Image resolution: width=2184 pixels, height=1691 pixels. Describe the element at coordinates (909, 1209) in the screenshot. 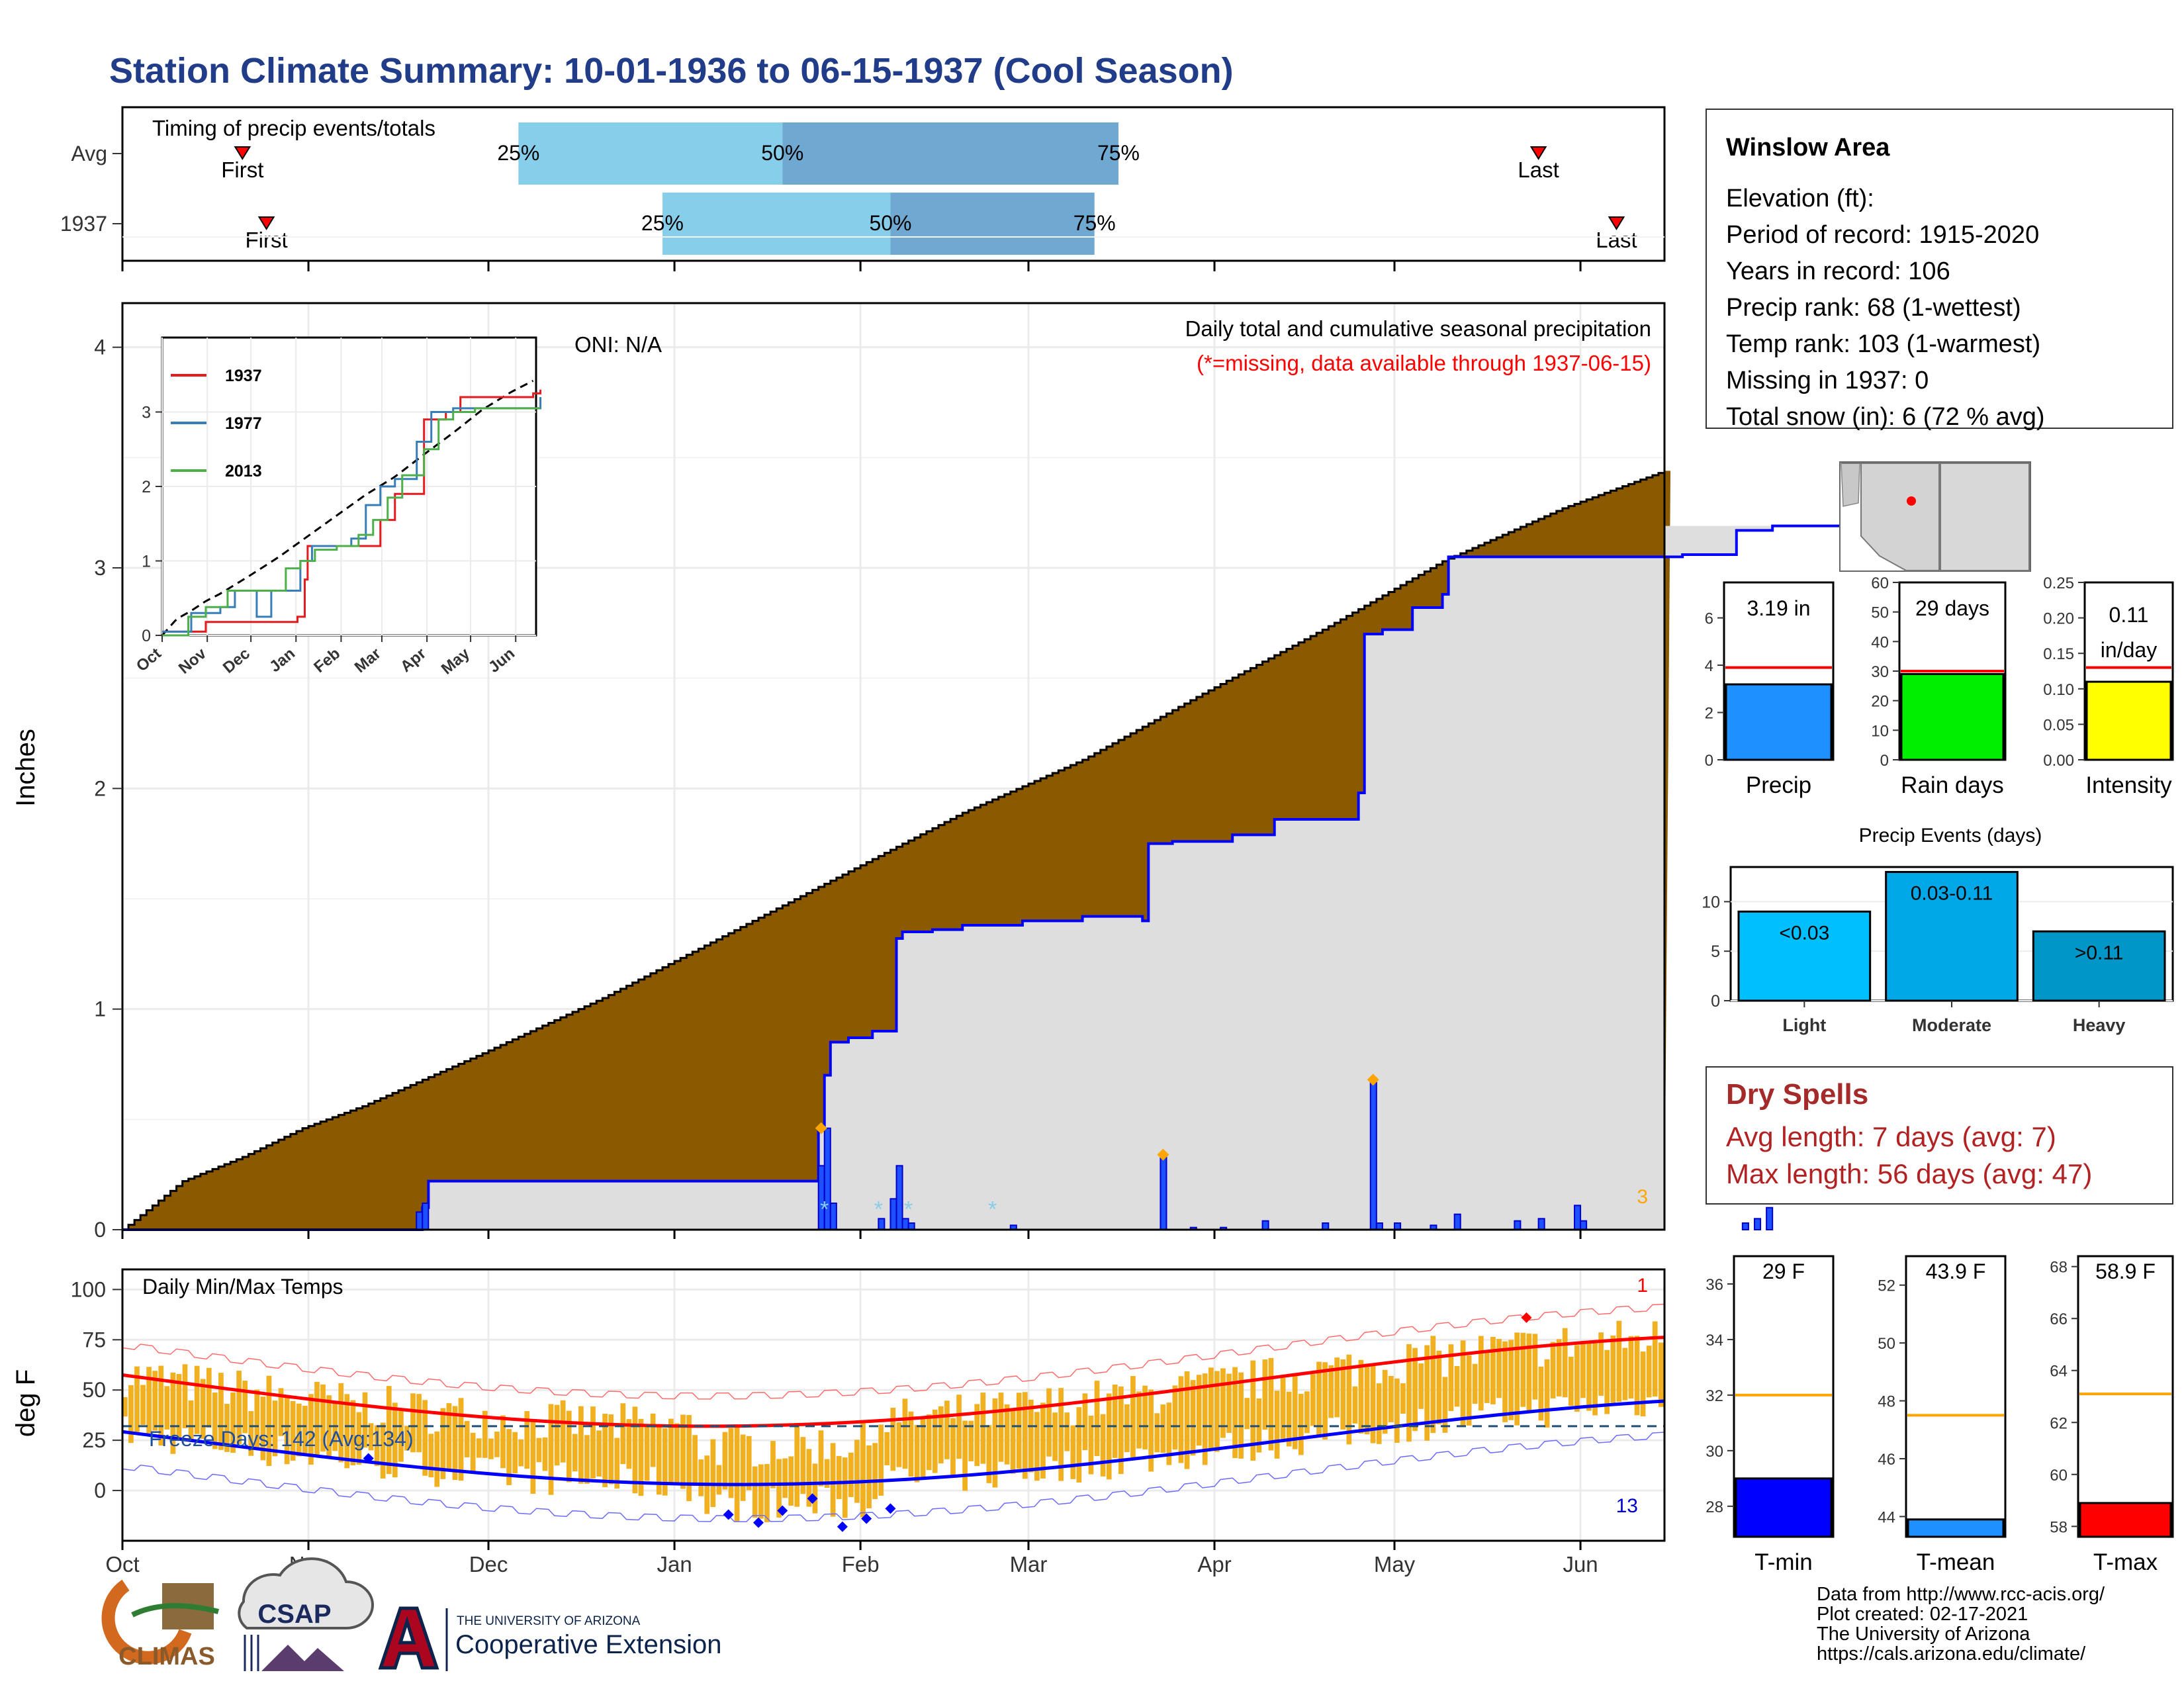

I see `missing-marker: *` at that location.